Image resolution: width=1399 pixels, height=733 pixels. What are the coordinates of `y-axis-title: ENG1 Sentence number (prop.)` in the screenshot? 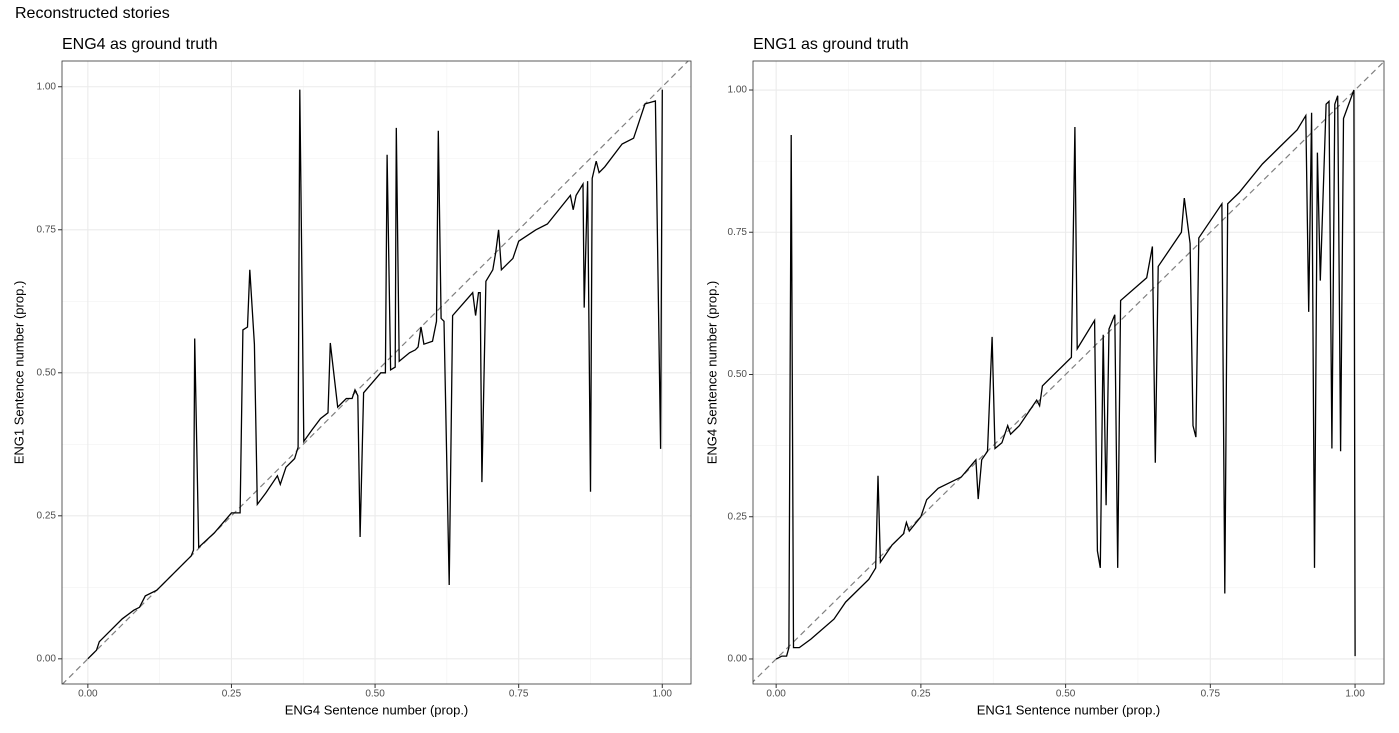 It's located at (18, 373).